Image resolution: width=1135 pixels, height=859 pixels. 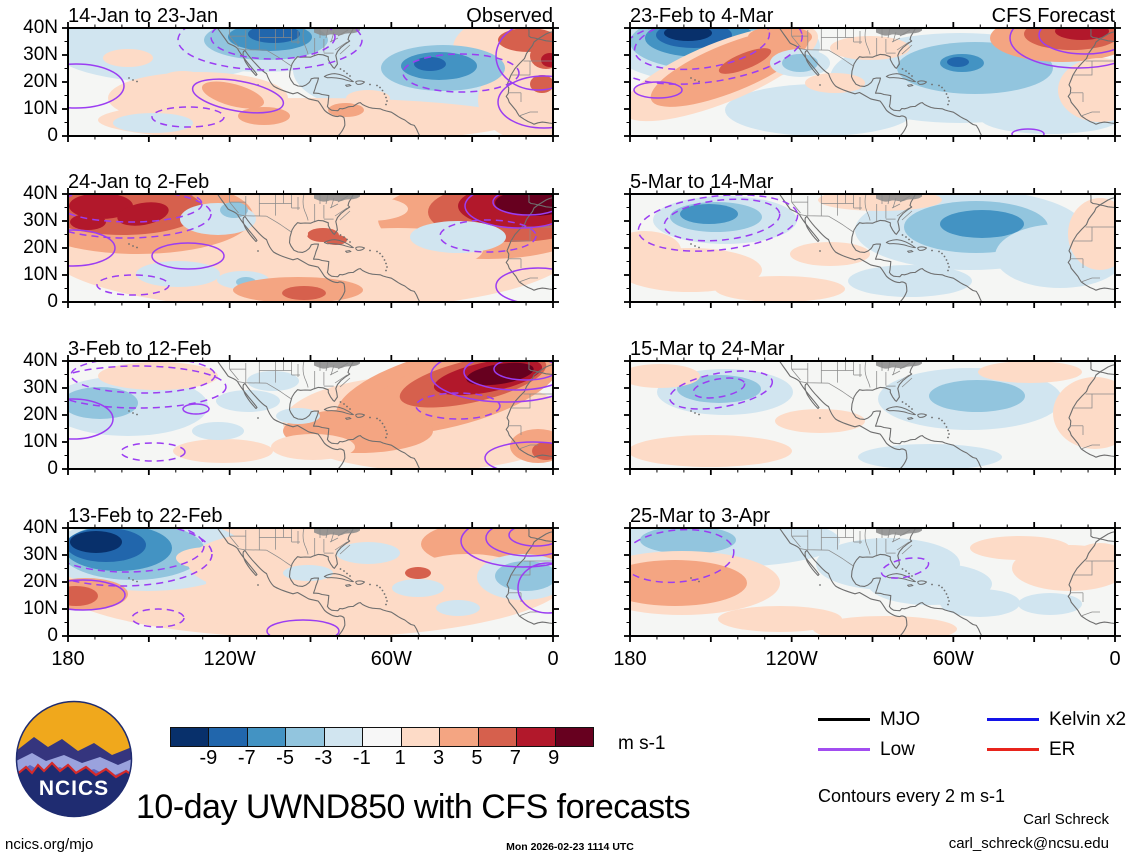 What do you see at coordinates (707, 349) in the screenshot?
I see `panel-title: 15-Mar to 24-Mar` at bounding box center [707, 349].